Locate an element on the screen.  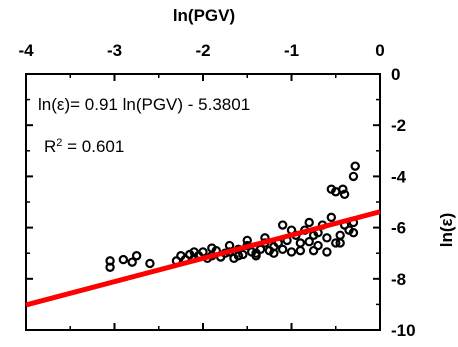
y-tick-label: -4 is located at coordinates (399, 176).